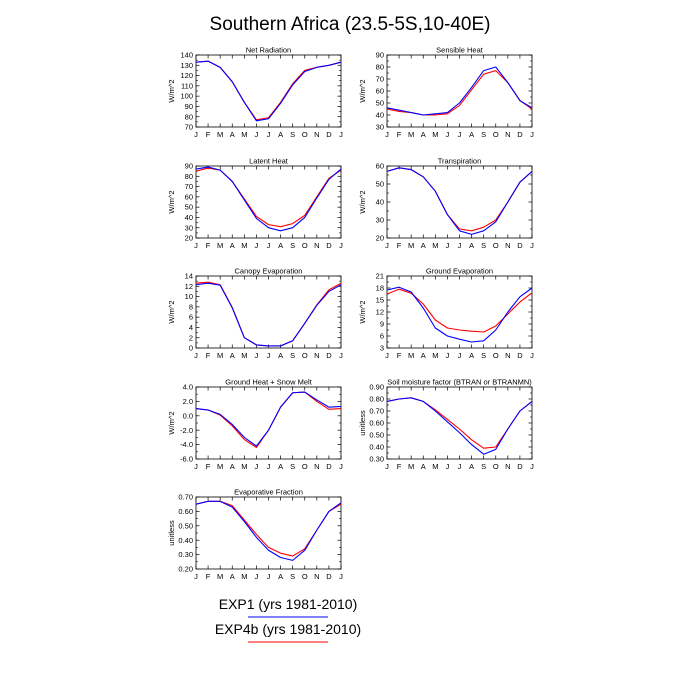 The width and height of the screenshot is (700, 700). What do you see at coordinates (186, 96) in the screenshot?
I see `y-tick-label: 100` at bounding box center [186, 96].